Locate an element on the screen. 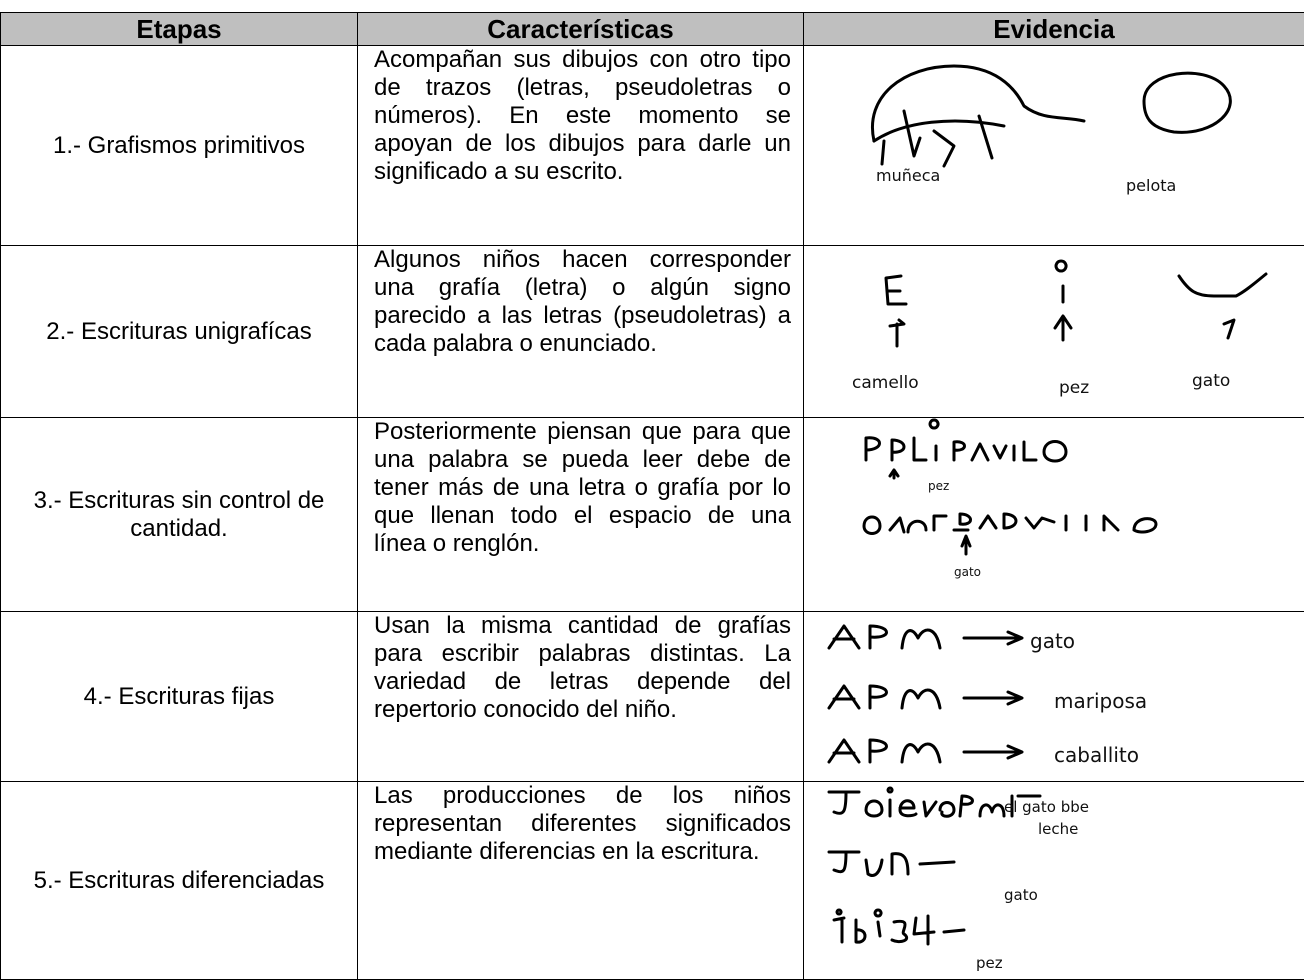 The width and height of the screenshot is (1304, 980). evidence-cell: muñeca pelota is located at coordinates (1053, 145).